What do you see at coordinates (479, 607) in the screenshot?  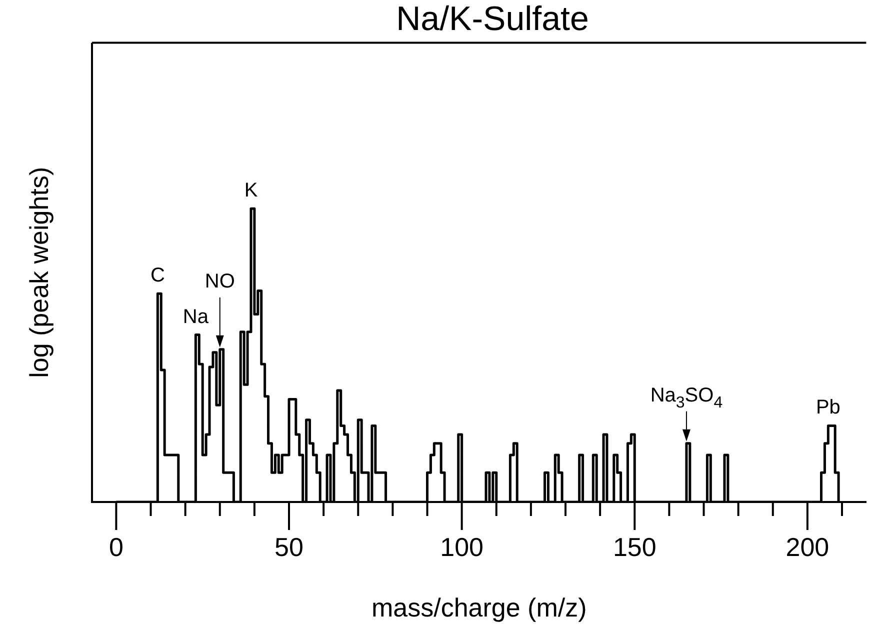 I see `x-axis-title: mass/charge (m/z)` at bounding box center [479, 607].